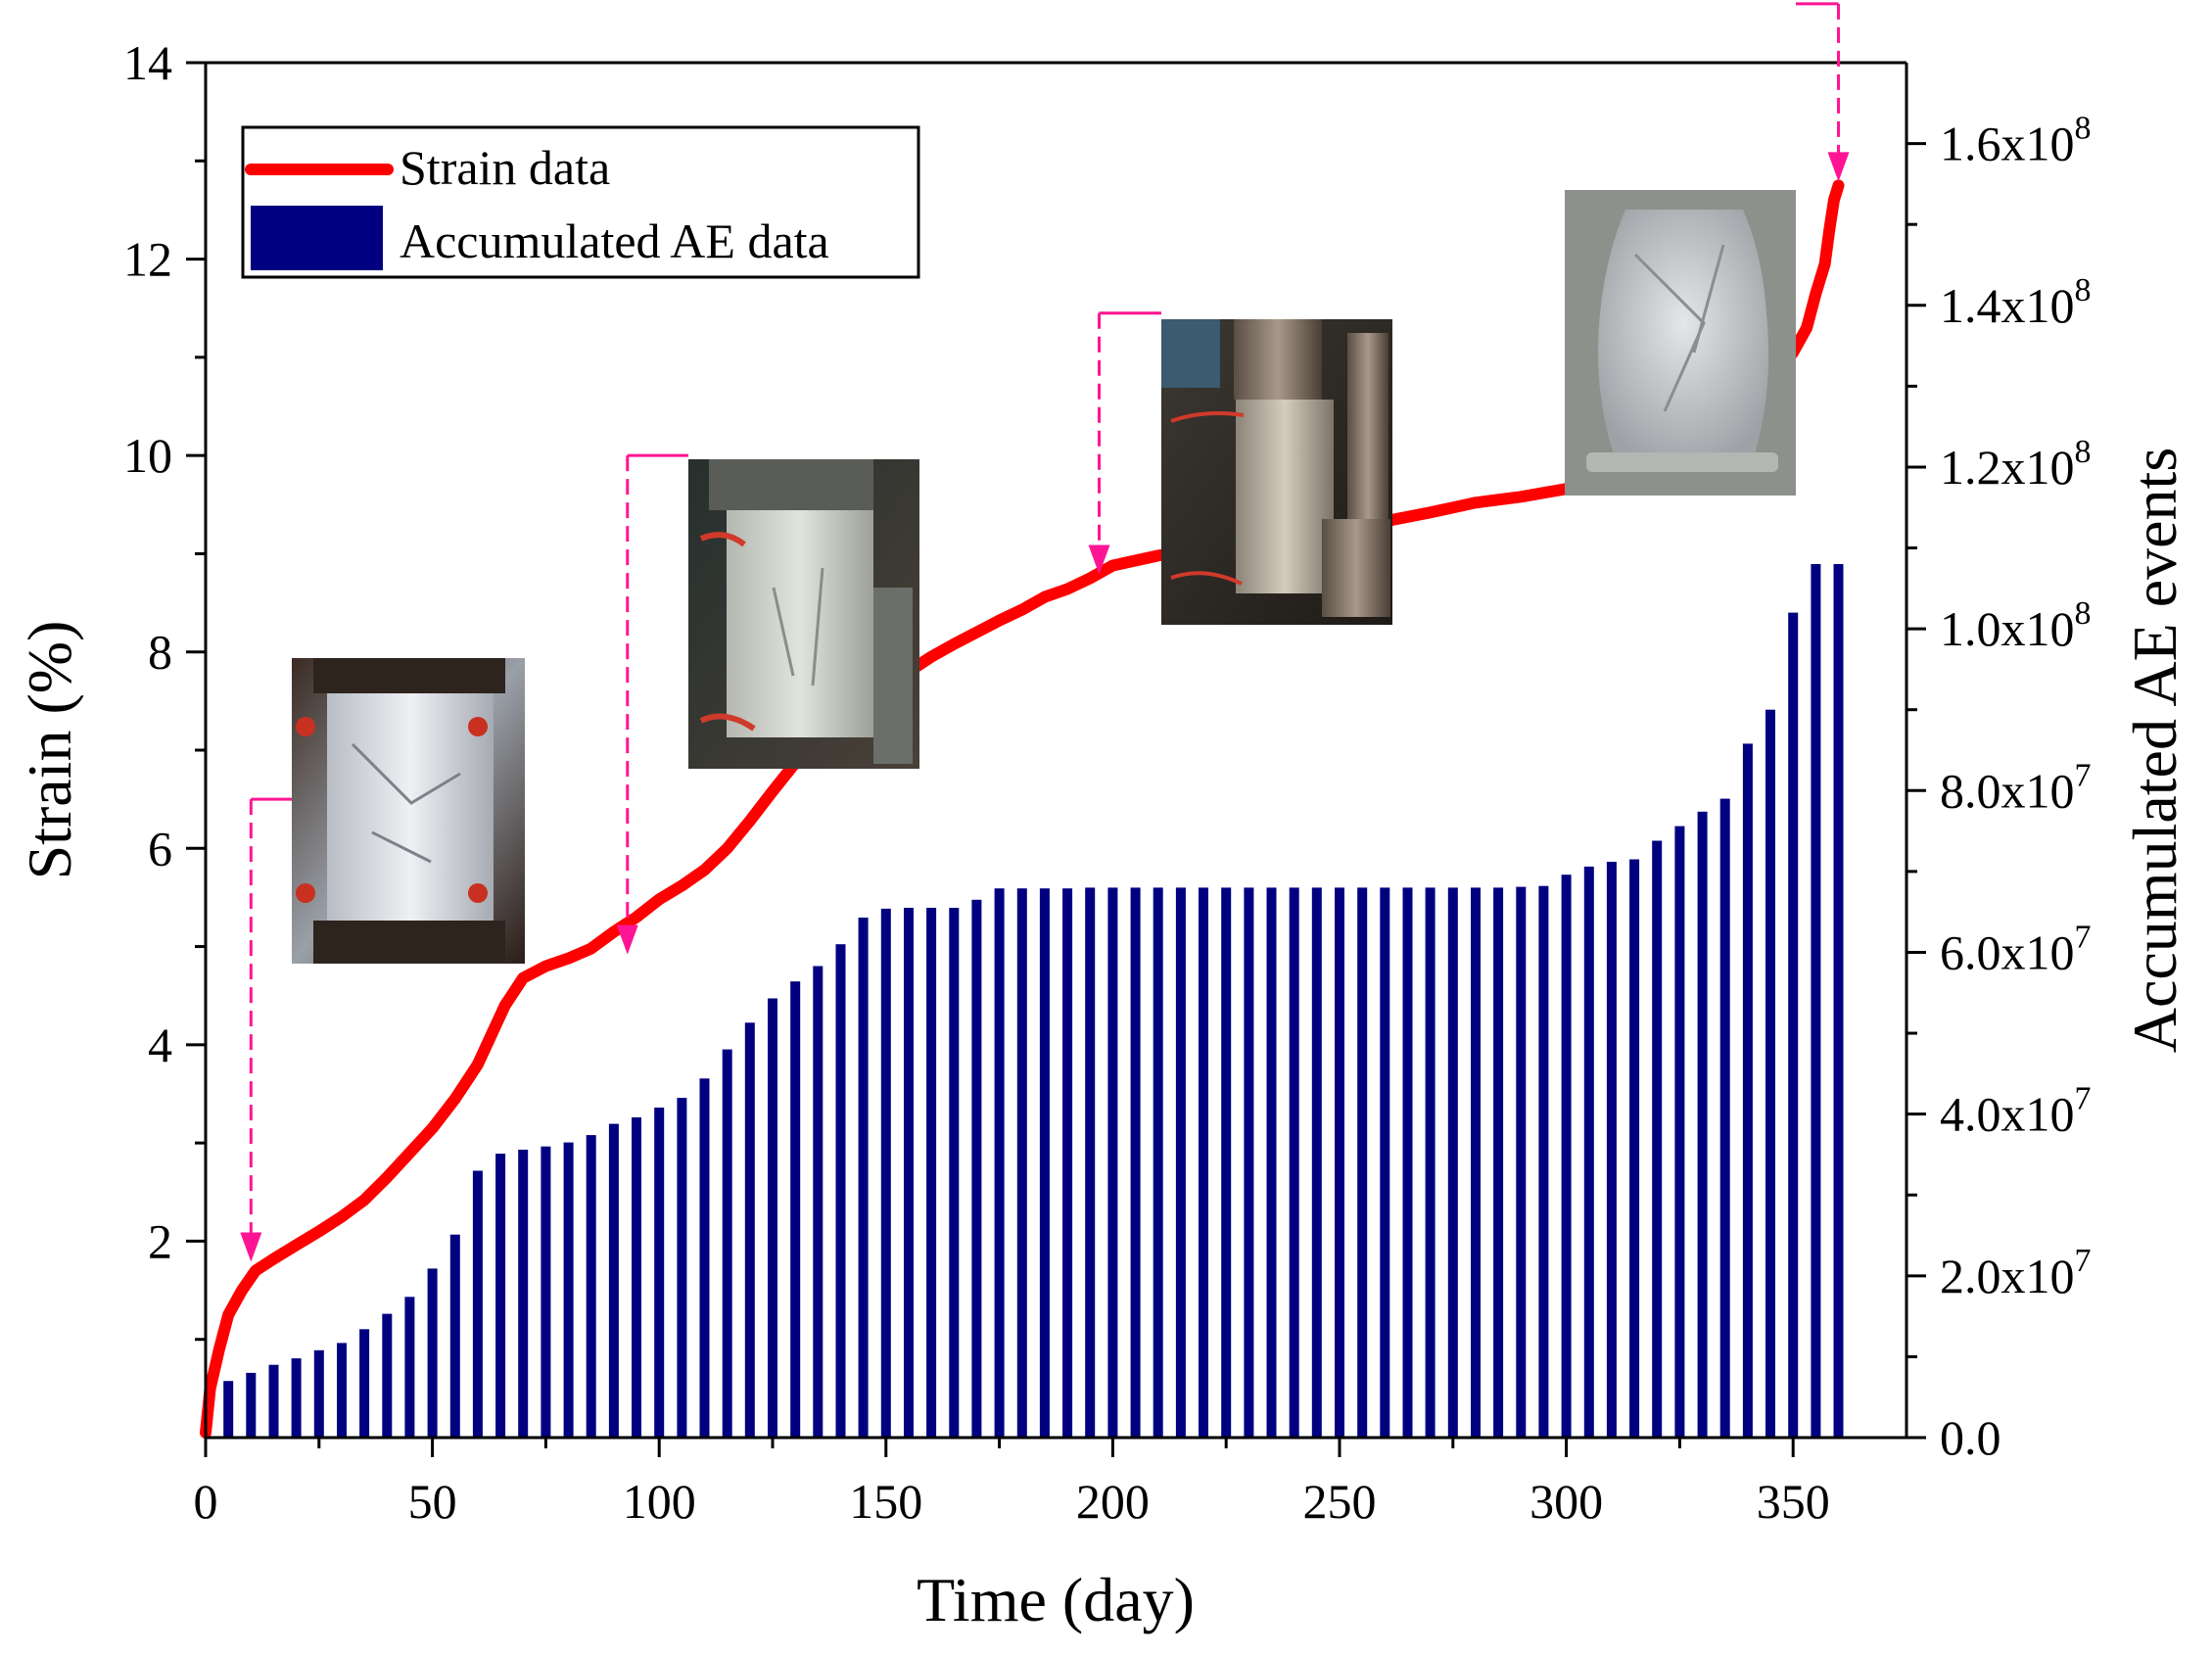 The width and height of the screenshot is (2212, 1655). Describe the element at coordinates (1793, 1501) in the screenshot. I see `x-tick-label: 350` at that location.